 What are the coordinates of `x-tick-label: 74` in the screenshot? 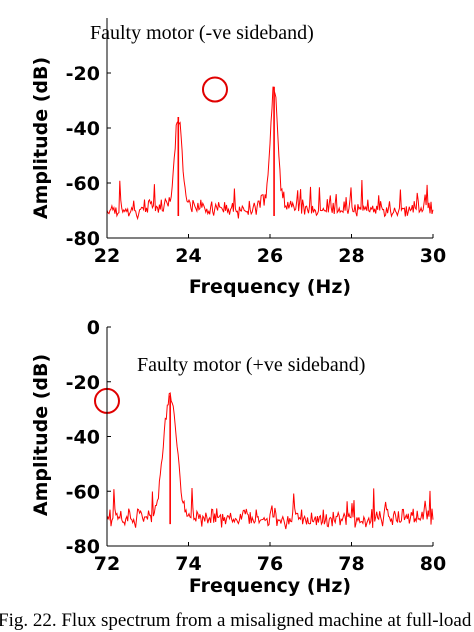 It's located at (188, 564).